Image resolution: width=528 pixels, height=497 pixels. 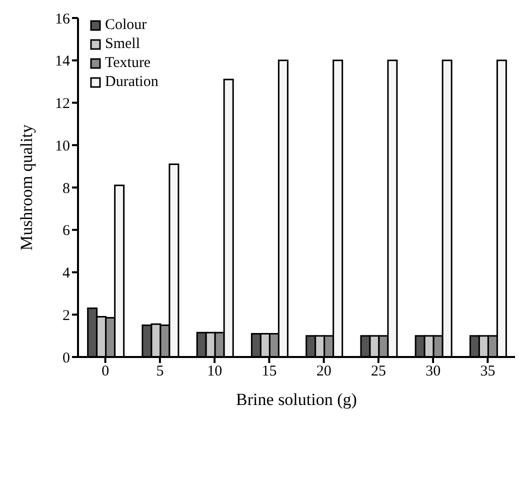 What do you see at coordinates (214, 372) in the screenshot?
I see `x-tick-label: 10` at bounding box center [214, 372].